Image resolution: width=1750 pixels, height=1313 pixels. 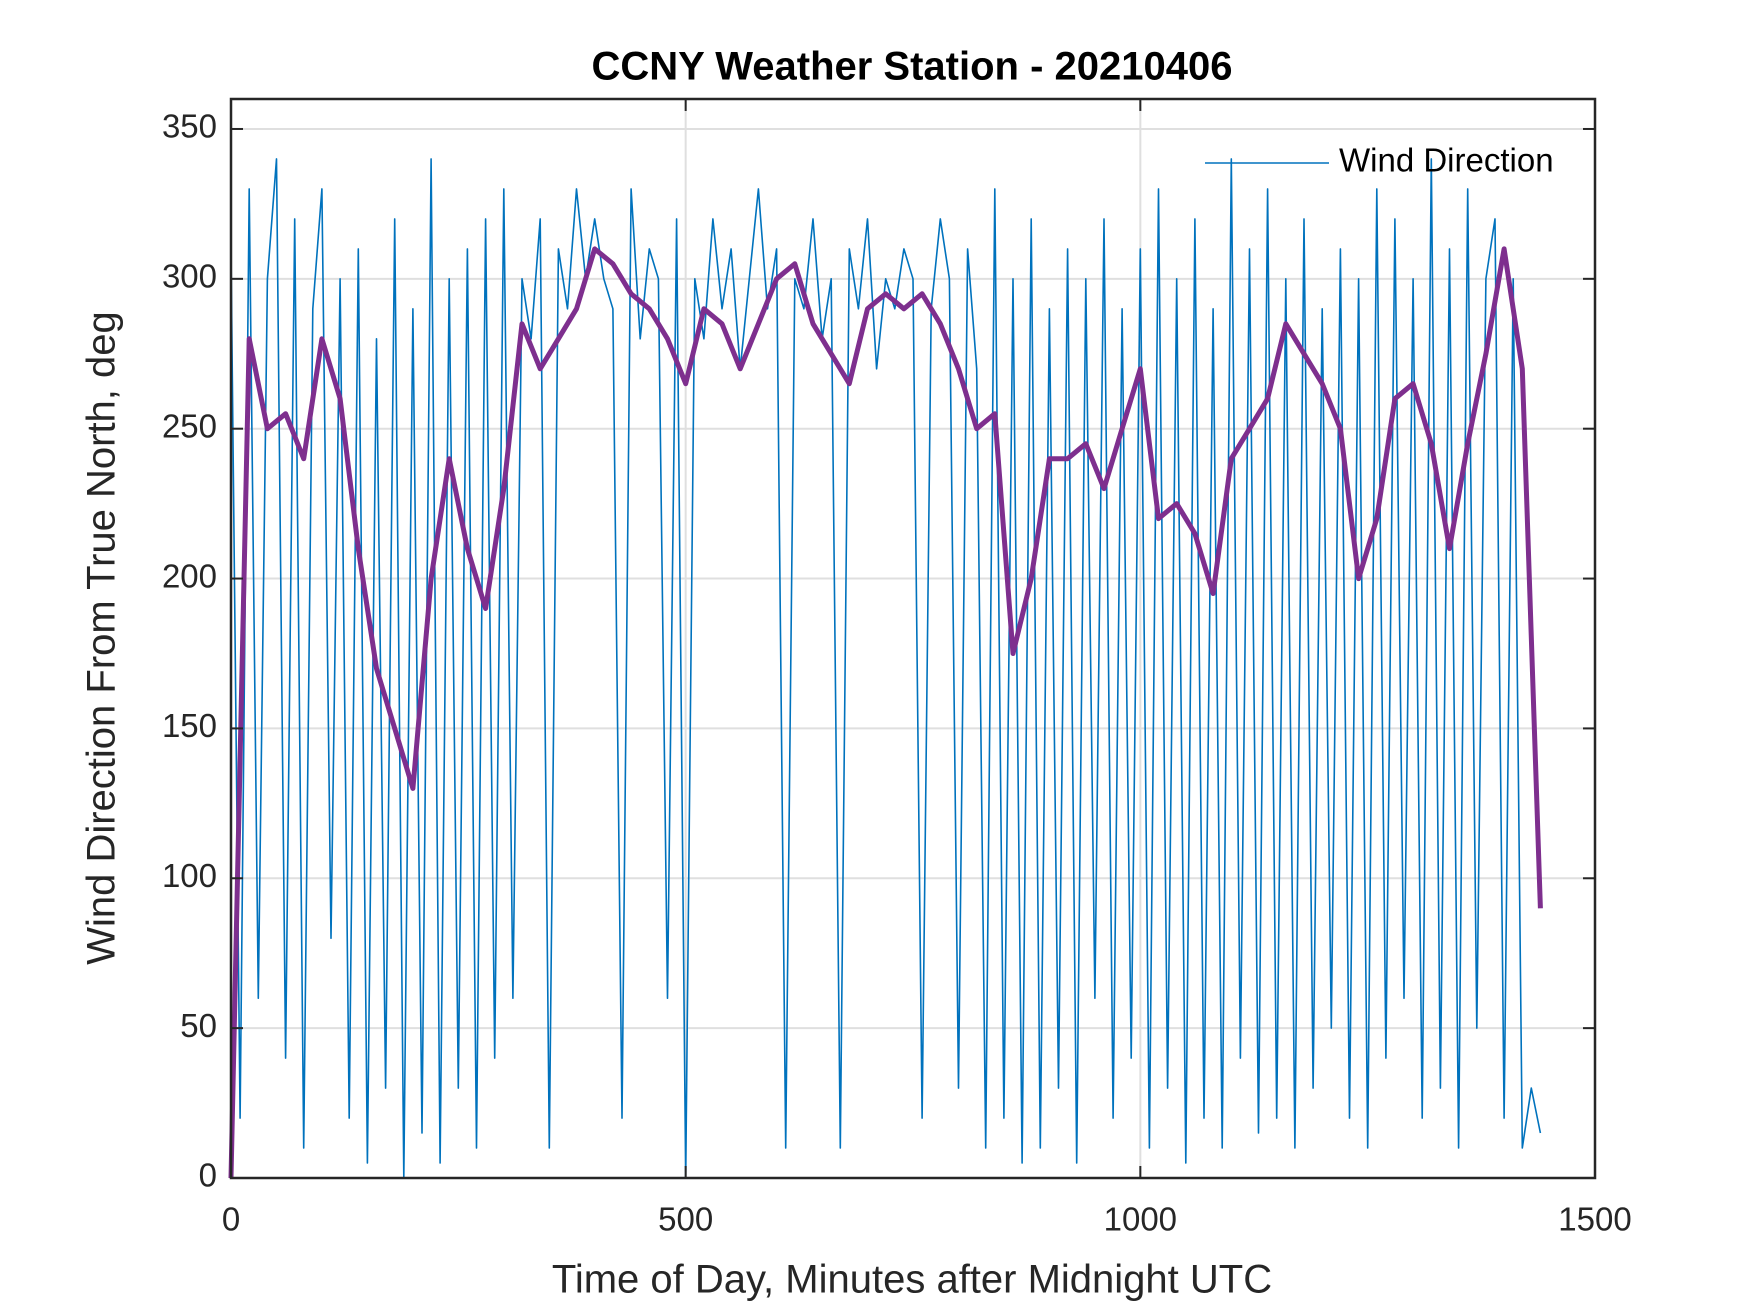 What do you see at coordinates (189, 425) in the screenshot?
I see `y-tick-label: 250` at bounding box center [189, 425].